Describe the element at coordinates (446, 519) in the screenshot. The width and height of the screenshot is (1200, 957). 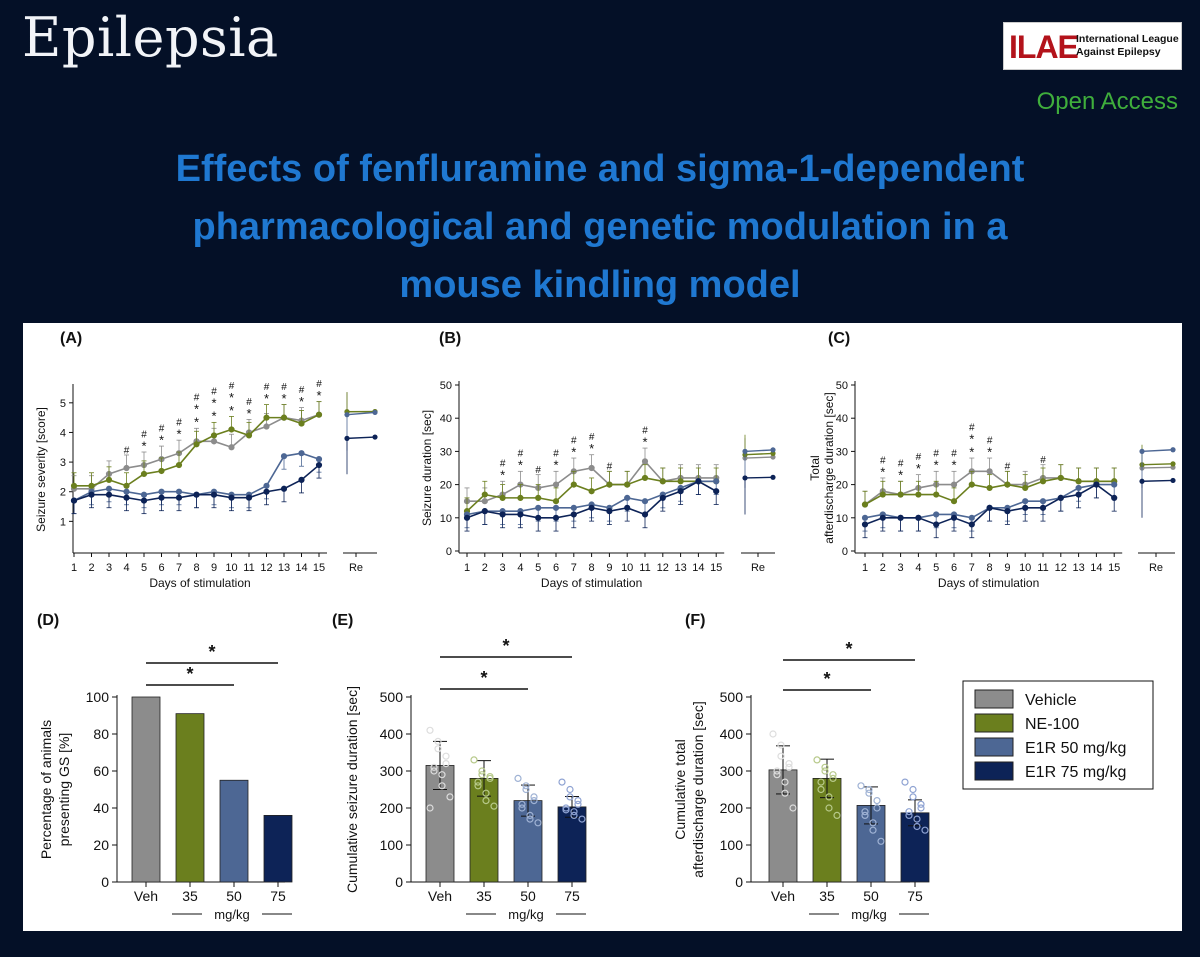
I see `y-tick-label: 10` at that location.